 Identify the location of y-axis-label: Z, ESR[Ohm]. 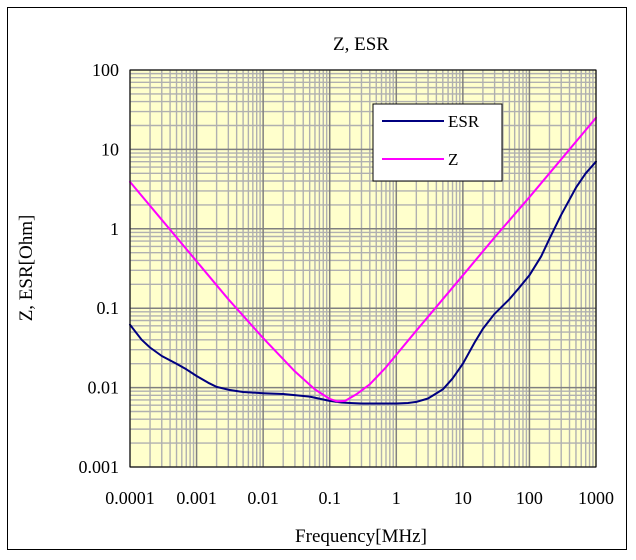
(26, 268).